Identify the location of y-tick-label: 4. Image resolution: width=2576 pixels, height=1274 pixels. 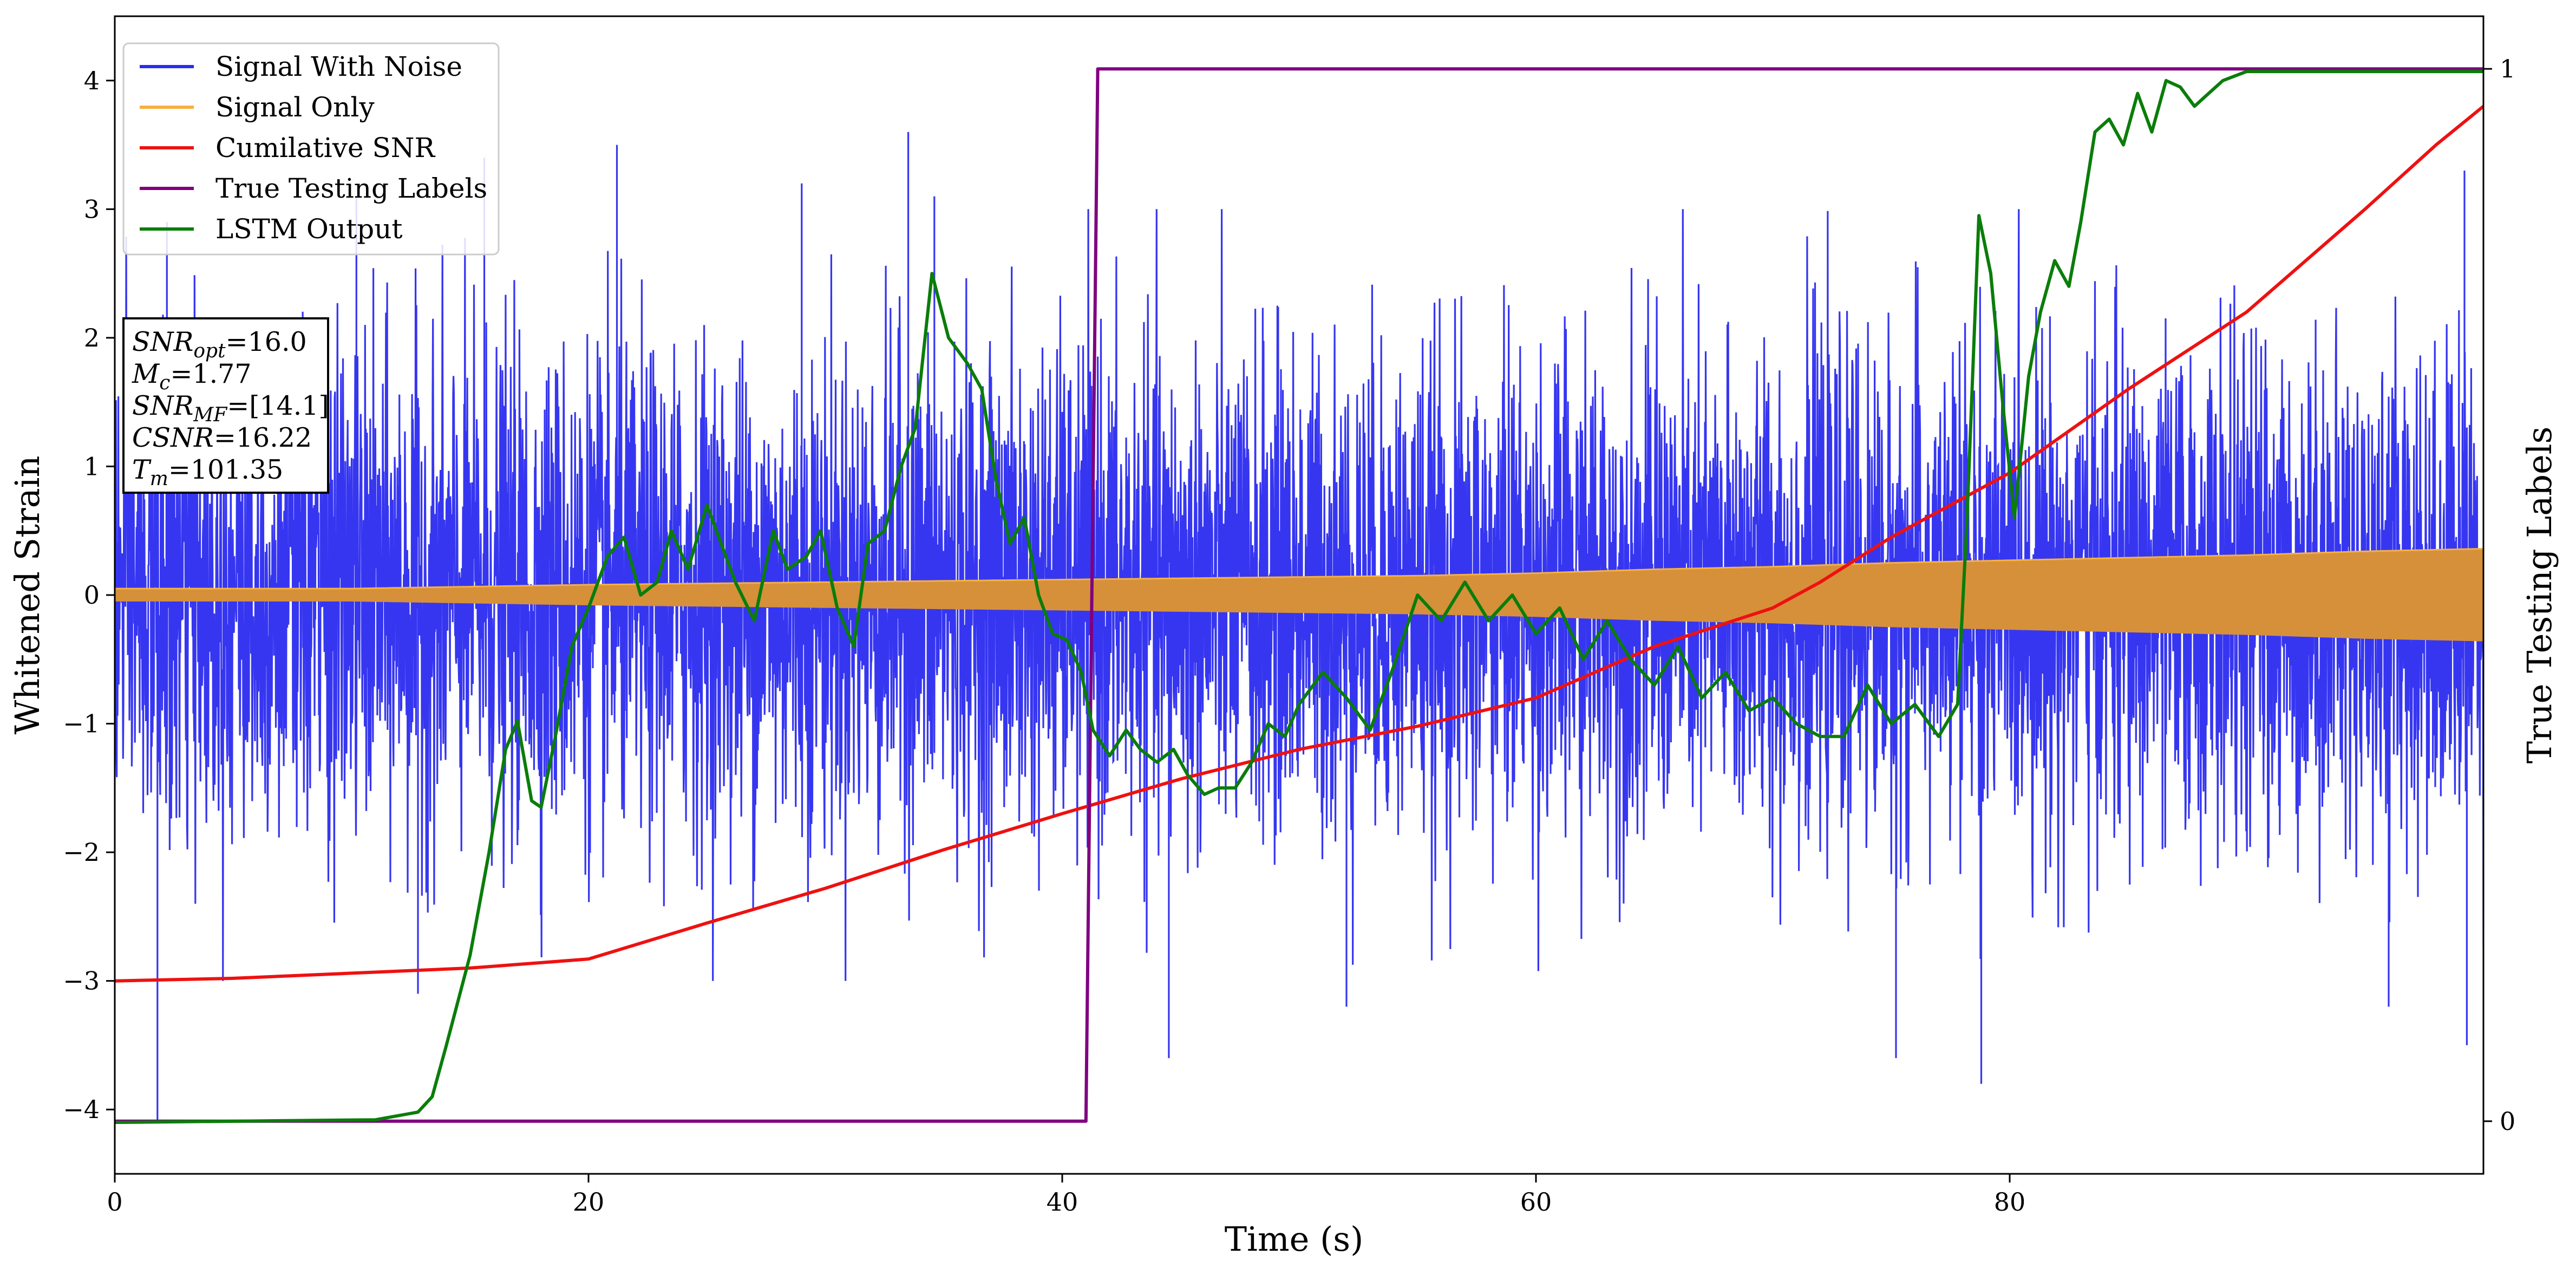
(92, 80).